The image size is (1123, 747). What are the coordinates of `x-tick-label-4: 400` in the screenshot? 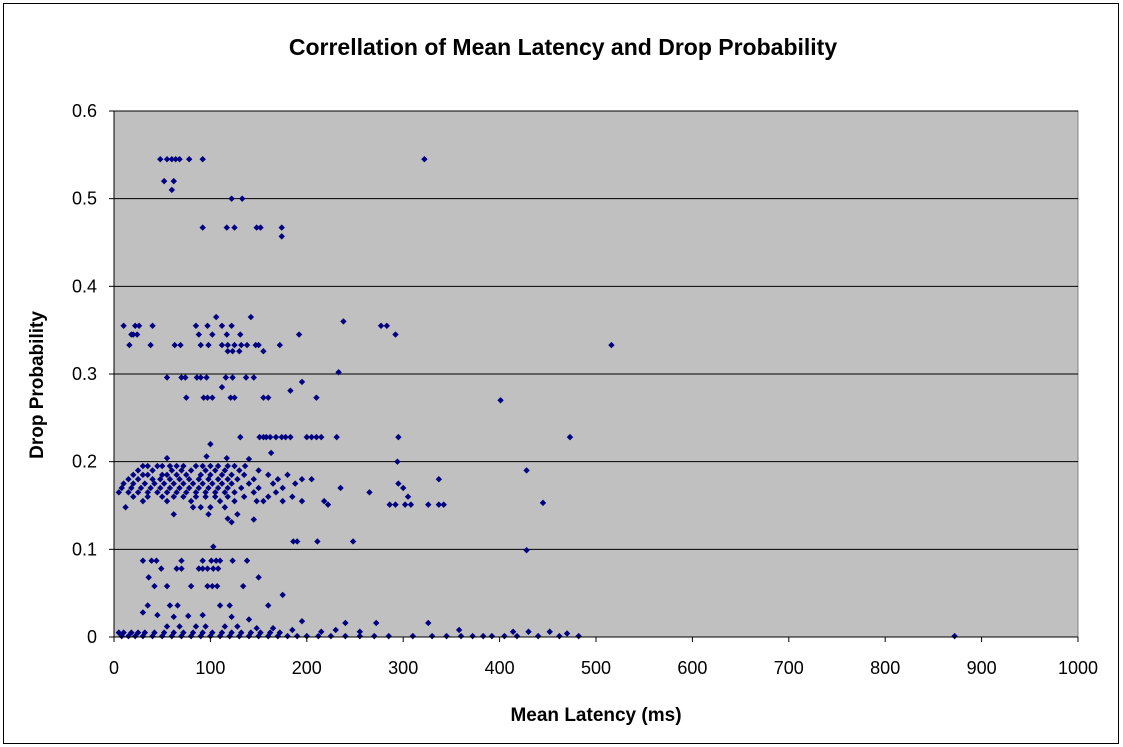 It's located at (500, 668).